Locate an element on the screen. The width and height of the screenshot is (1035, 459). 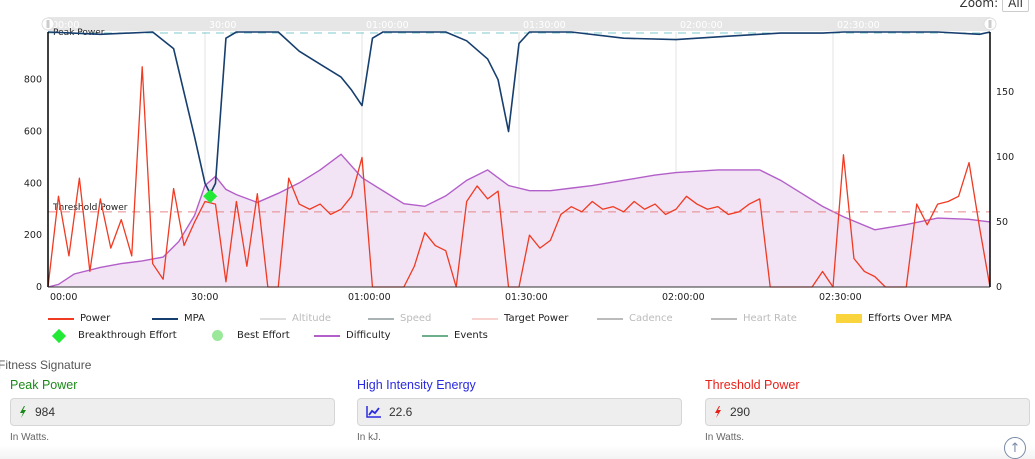
legend-item-difficulty: Difficulty is located at coordinates (364, 335).